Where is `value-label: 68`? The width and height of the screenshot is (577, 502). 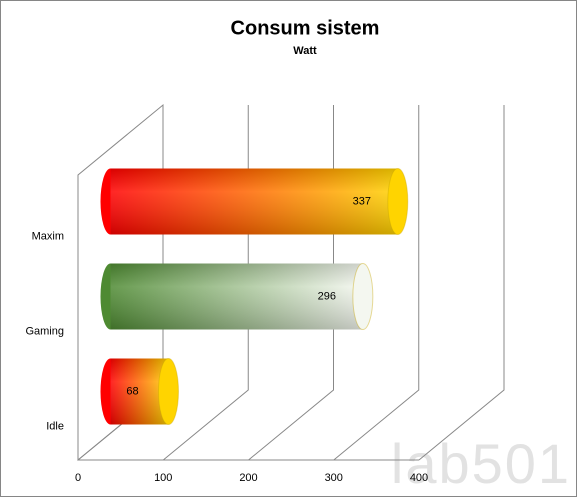 value-label: 68 is located at coordinates (132, 391).